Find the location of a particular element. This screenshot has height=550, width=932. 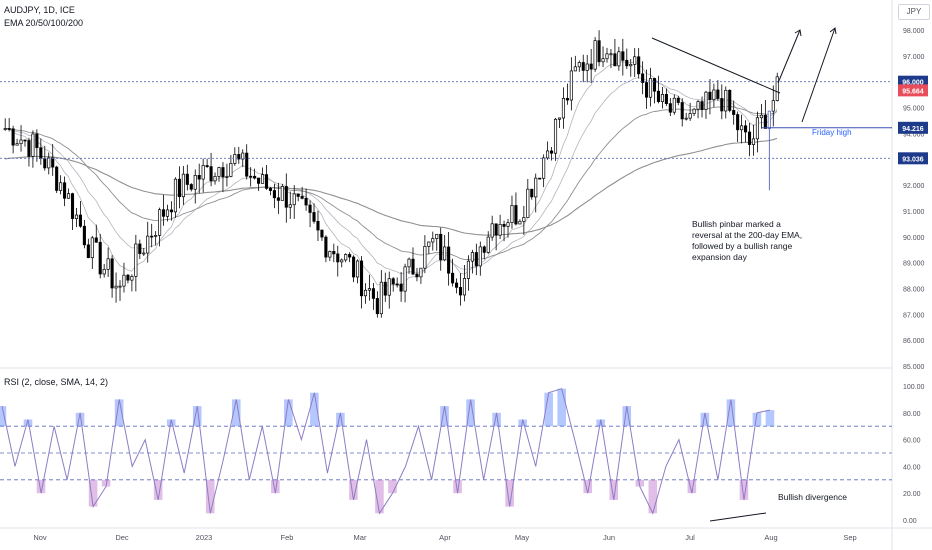

price-tag-label: 96.000 is located at coordinates (913, 83).